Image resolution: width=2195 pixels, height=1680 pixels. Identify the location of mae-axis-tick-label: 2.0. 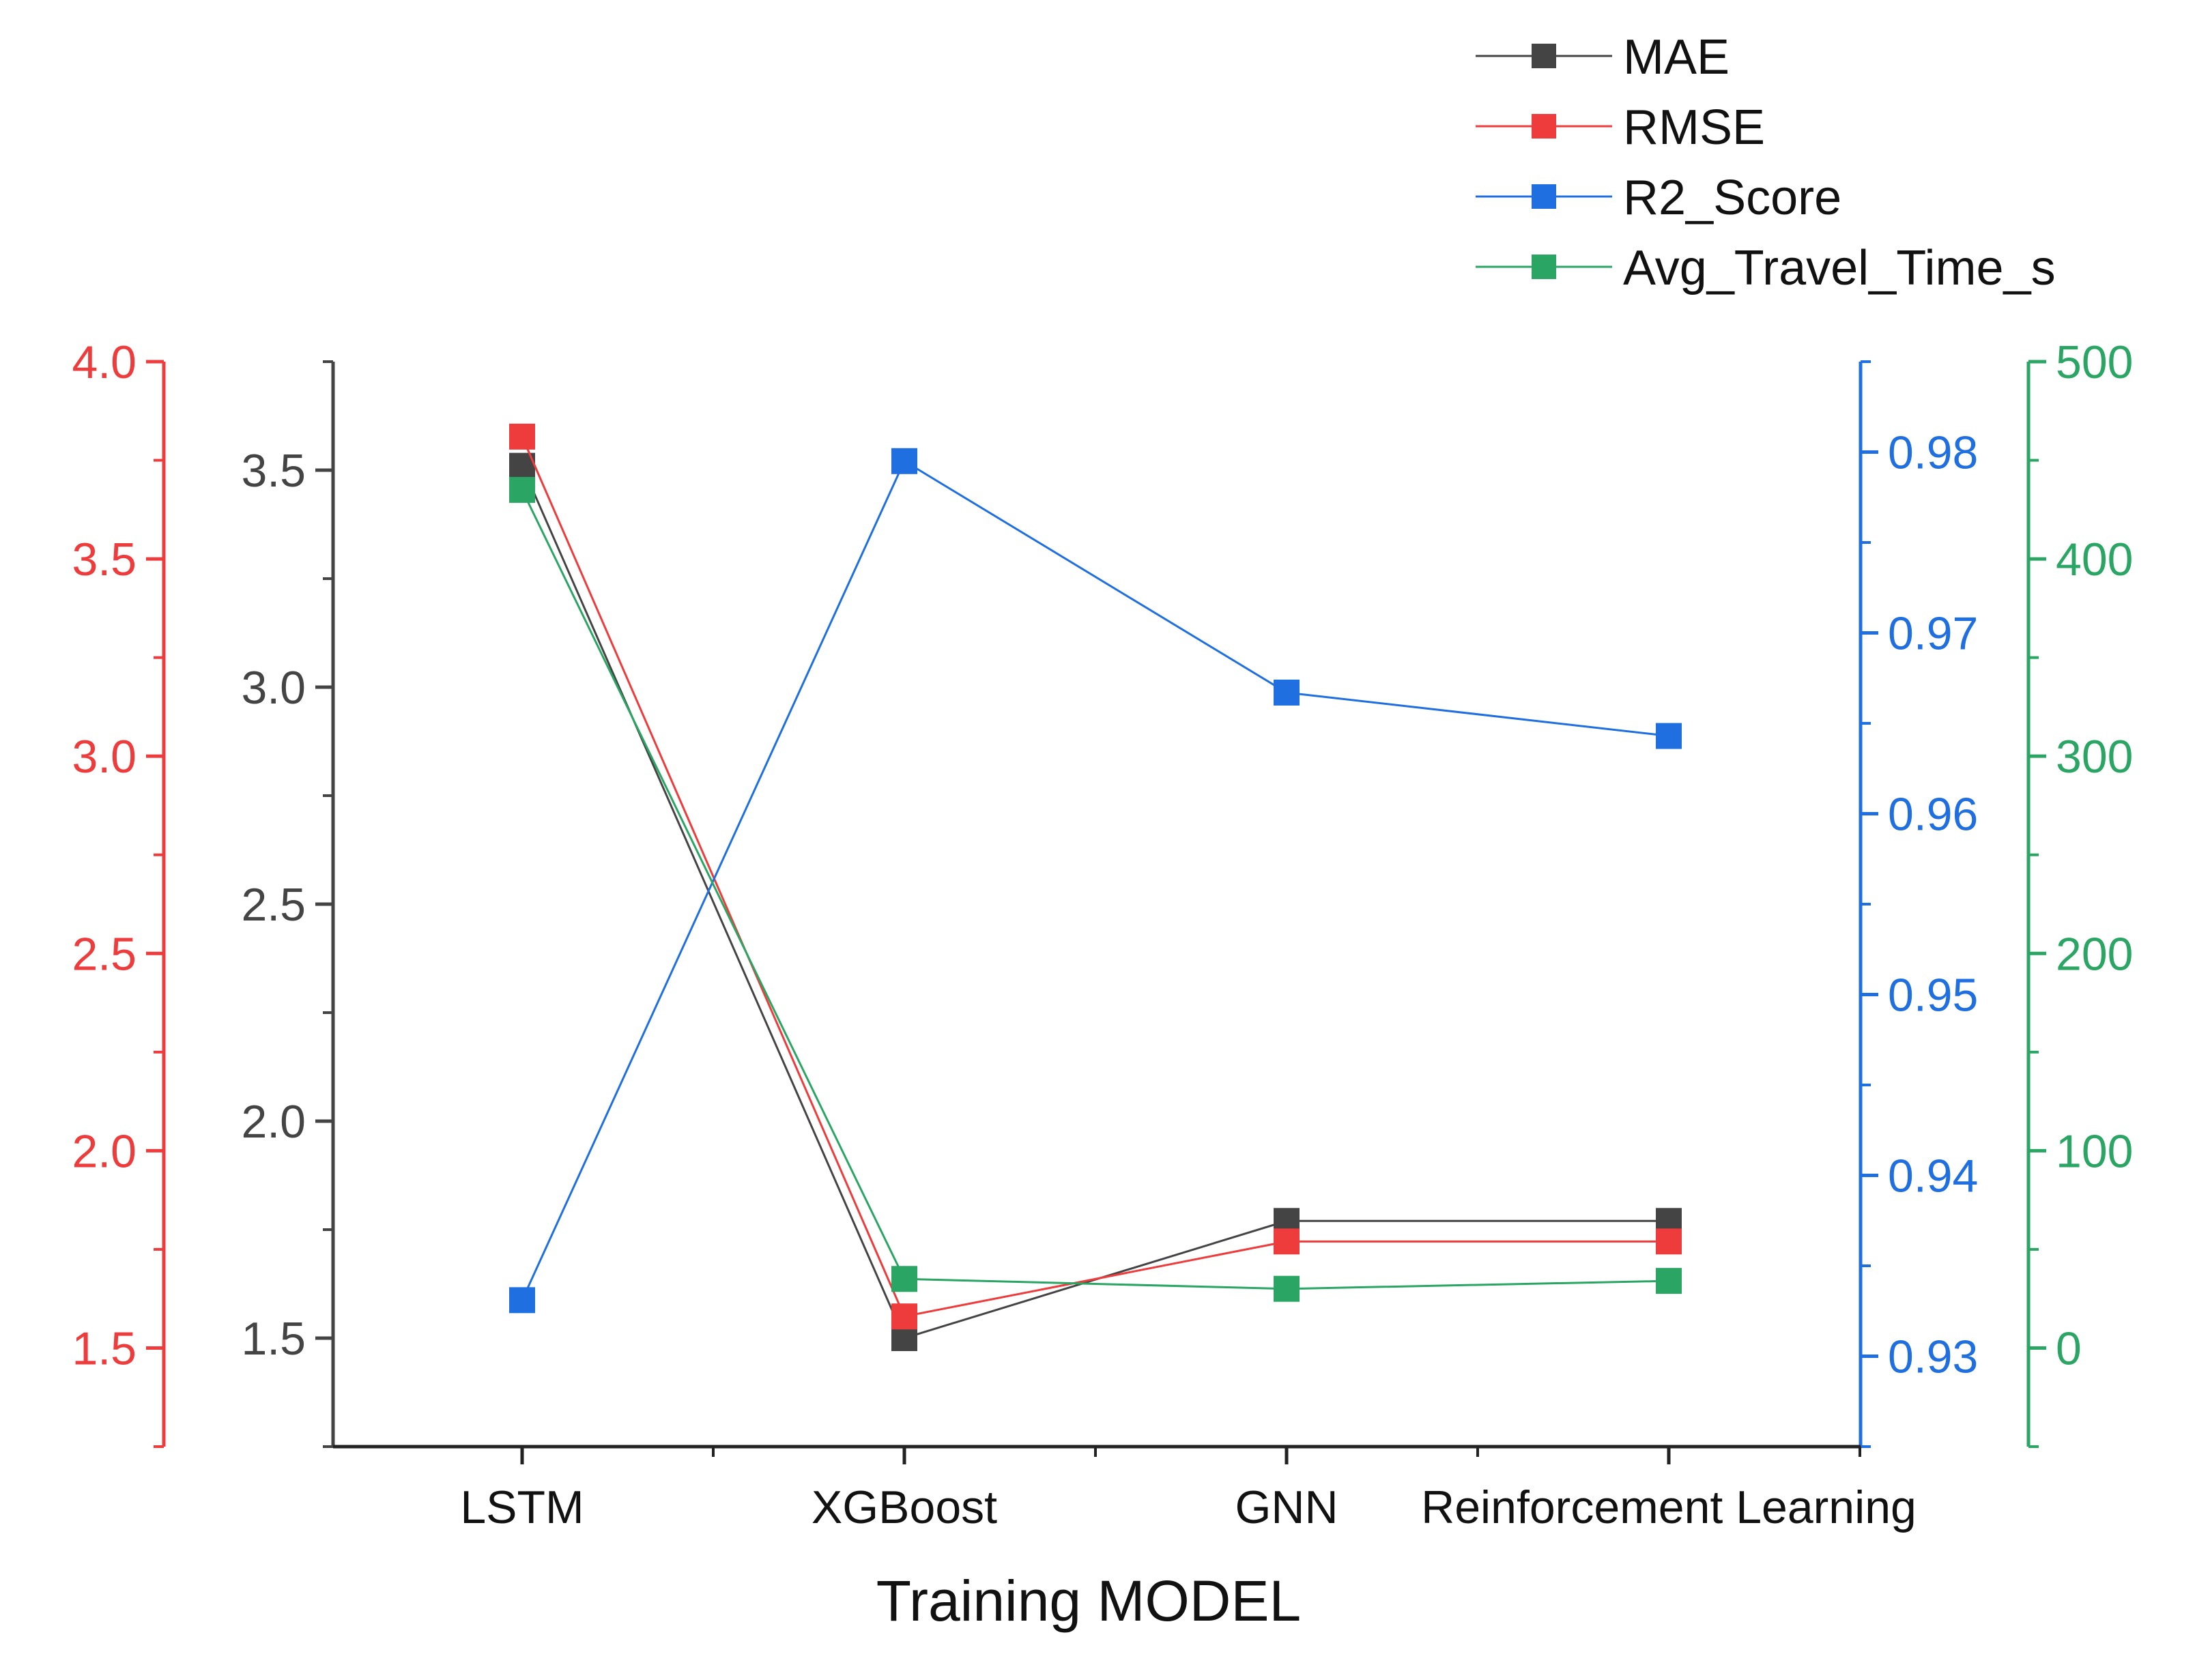
(273, 1122).